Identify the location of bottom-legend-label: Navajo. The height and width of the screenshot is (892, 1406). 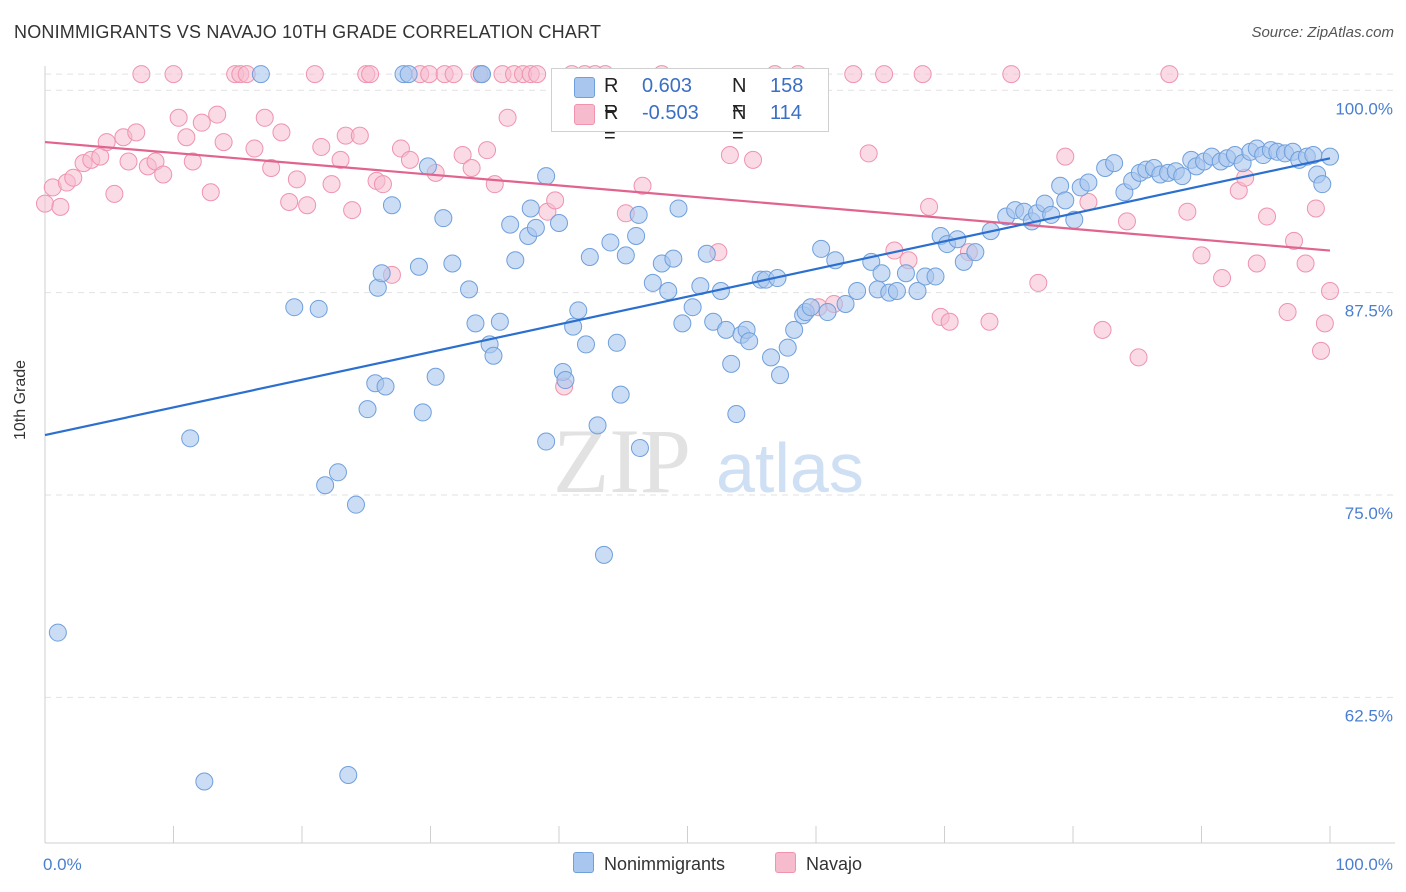
(834, 864).